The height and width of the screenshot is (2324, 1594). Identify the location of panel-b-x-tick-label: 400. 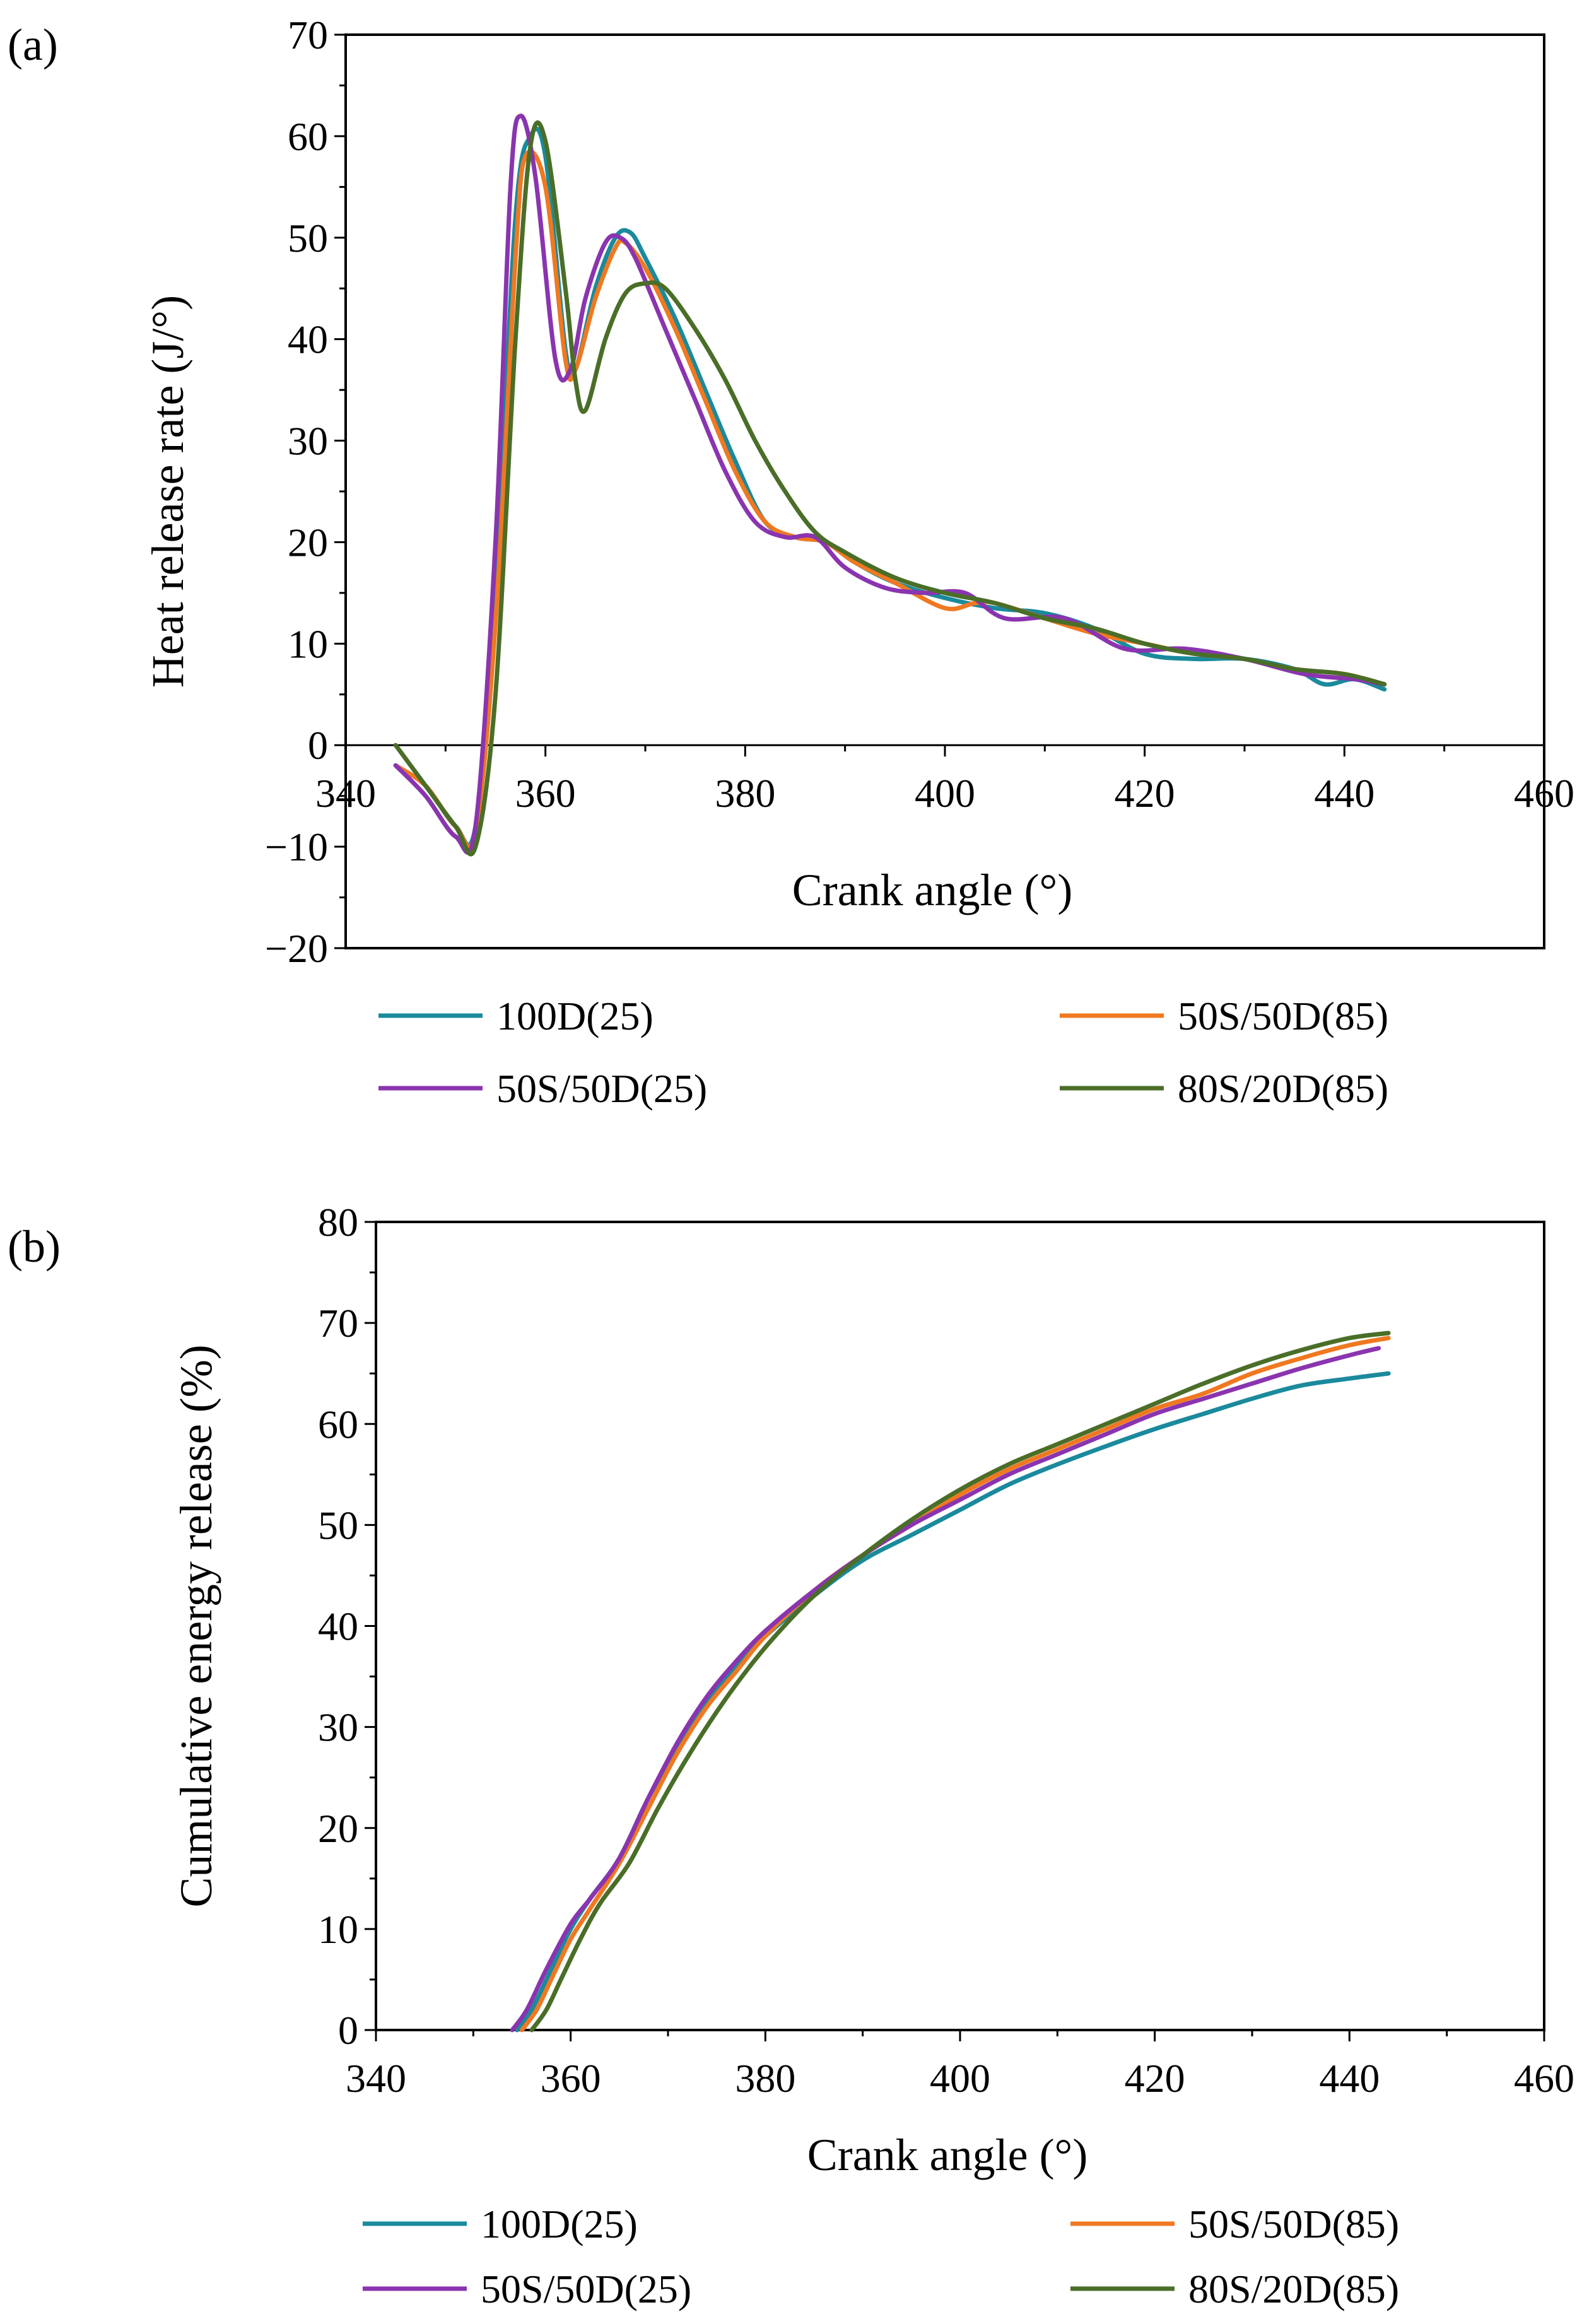
(960, 2078).